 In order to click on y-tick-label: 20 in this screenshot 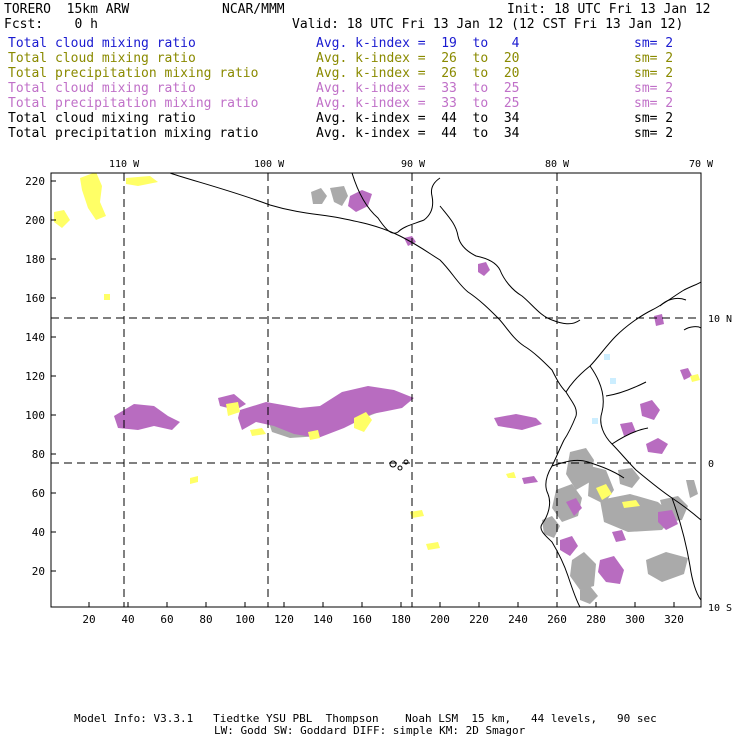, I will do `click(38, 571)`.